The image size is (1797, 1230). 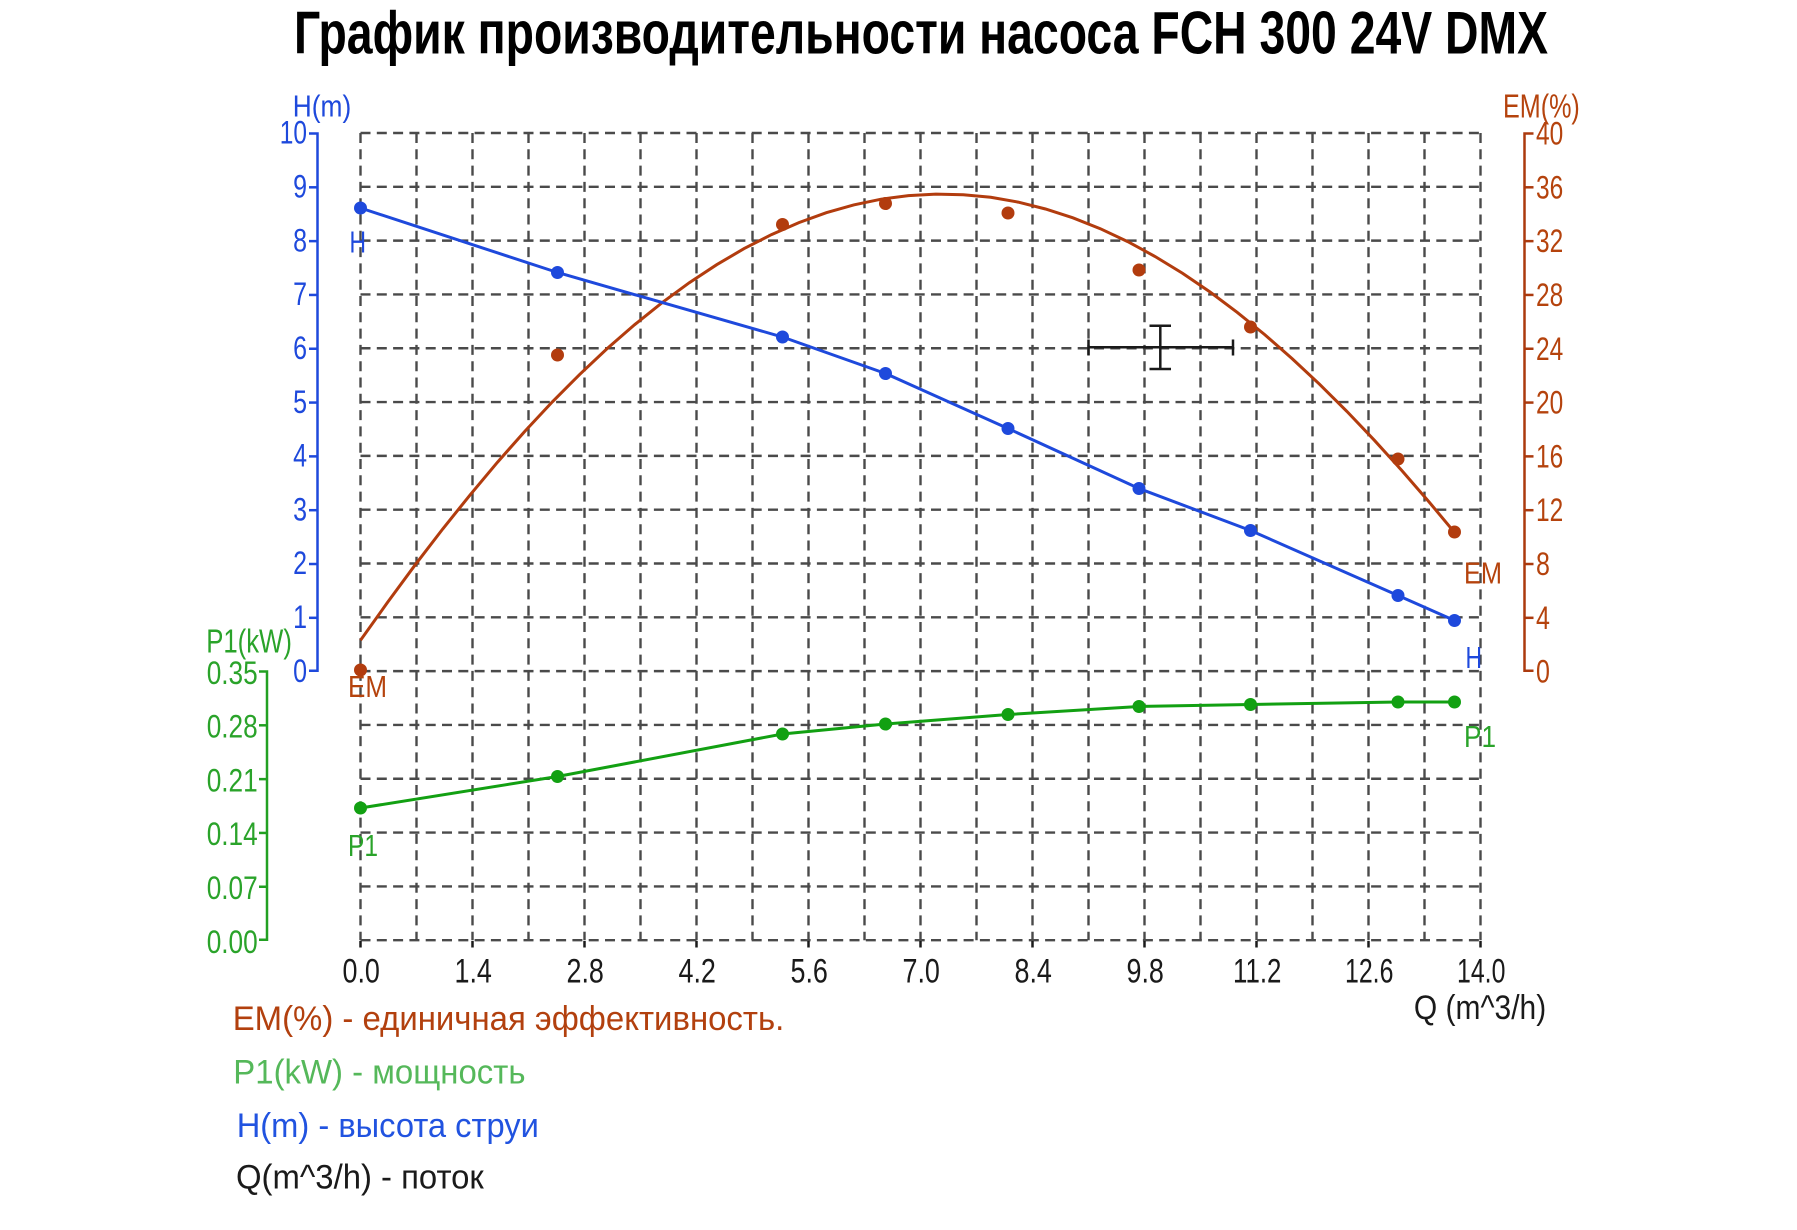 I want to click on svg-text: 24, so click(x=1549, y=349).